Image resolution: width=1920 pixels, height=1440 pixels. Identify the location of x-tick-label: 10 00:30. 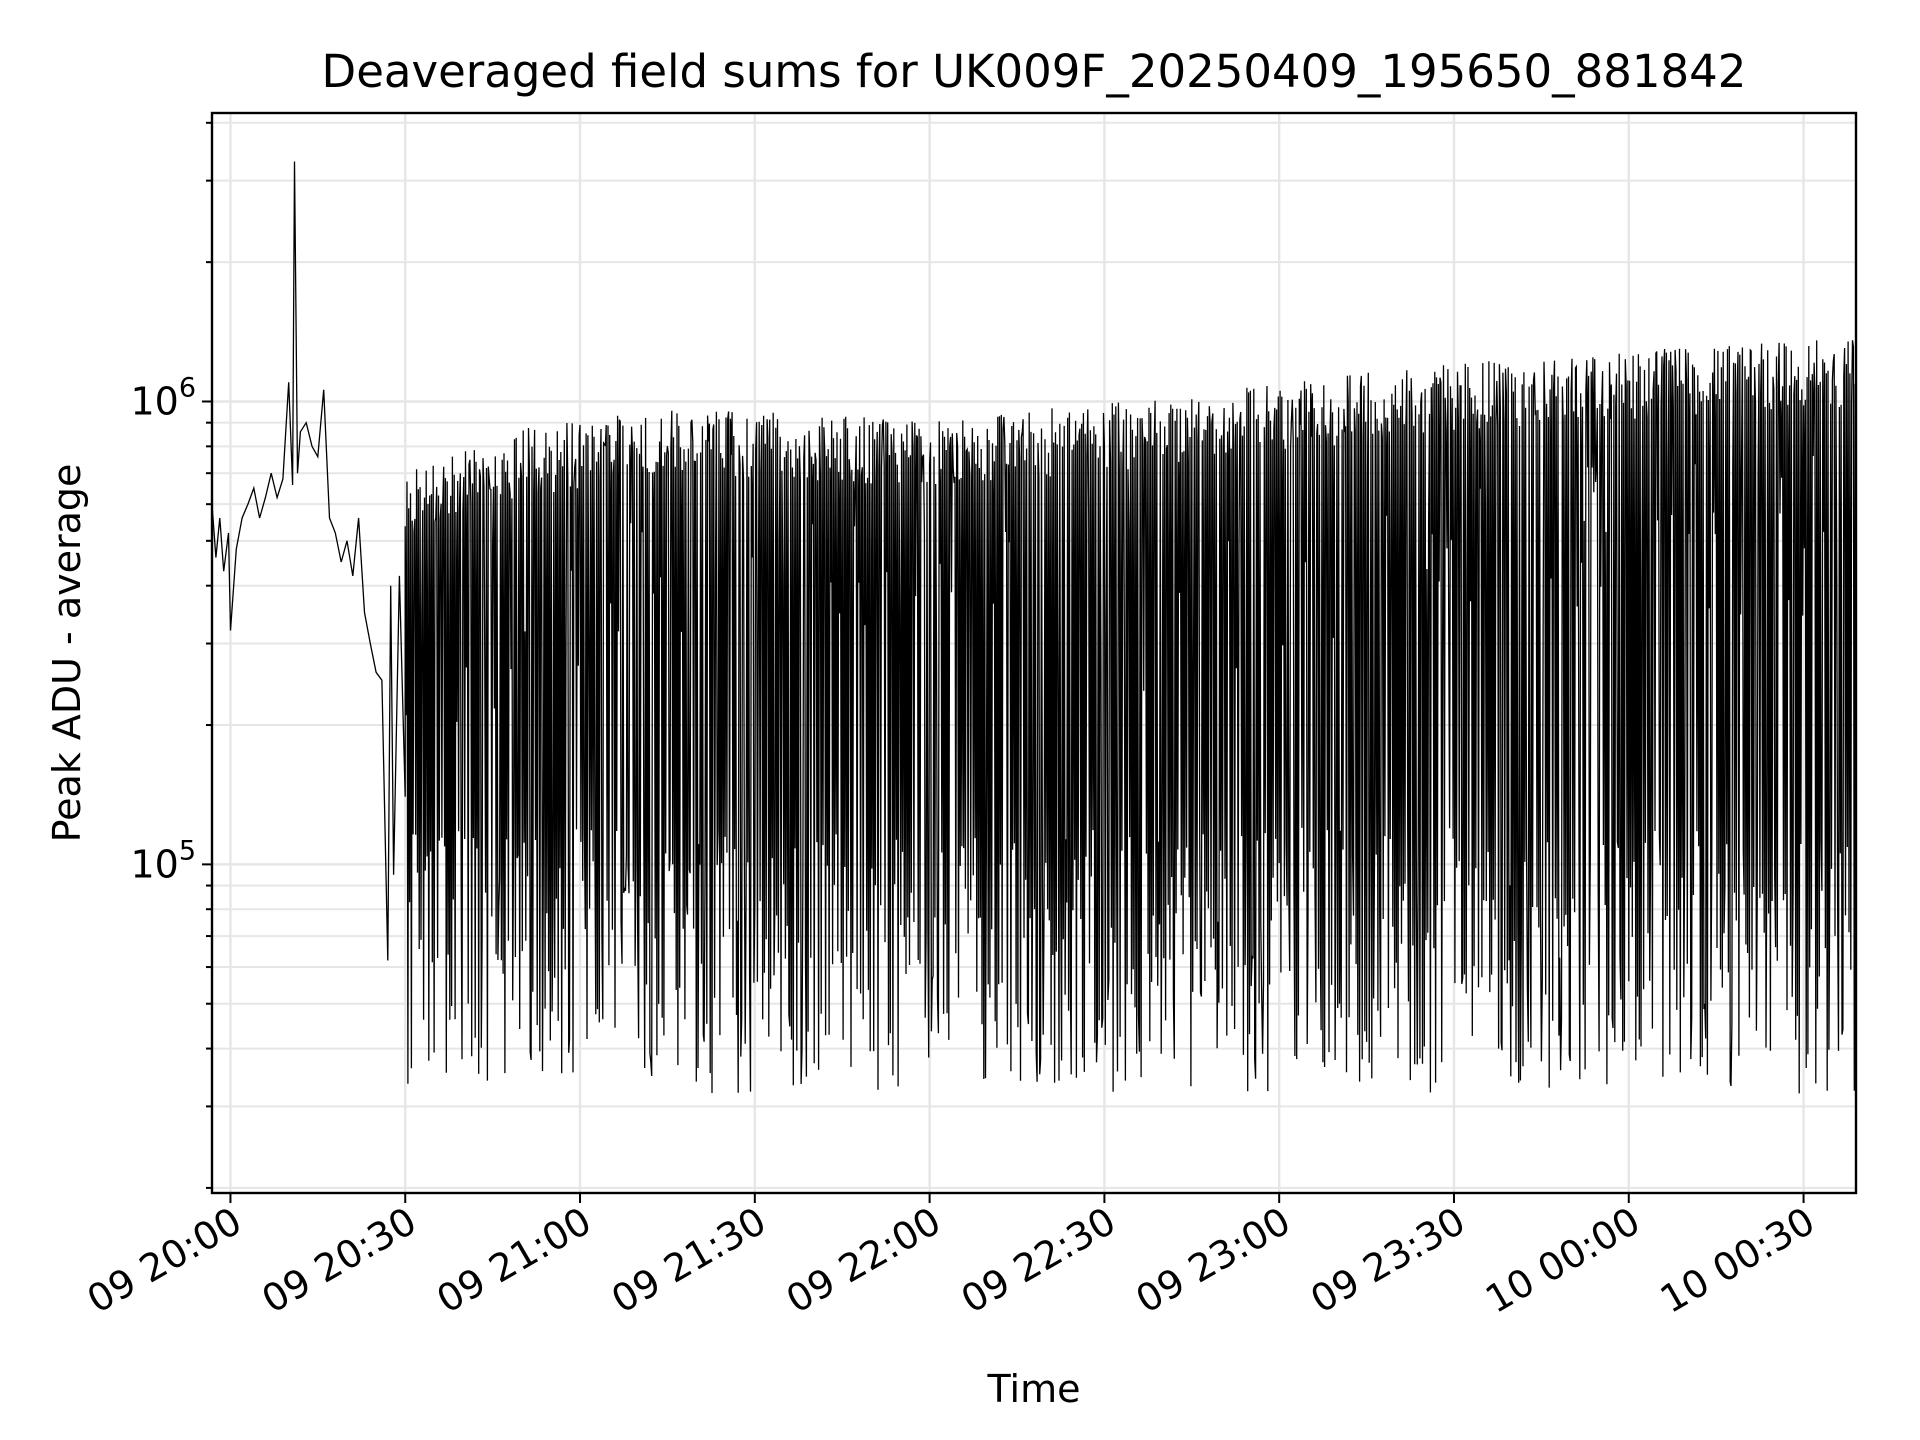
(1737, 1260).